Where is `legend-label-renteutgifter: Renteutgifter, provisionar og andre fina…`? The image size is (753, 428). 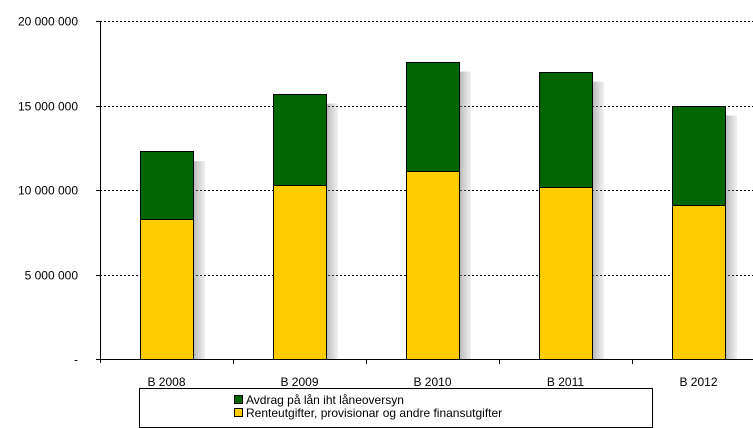 legend-label-renteutgifter: Renteutgifter, provisionar og andre fina… is located at coordinates (374, 412).